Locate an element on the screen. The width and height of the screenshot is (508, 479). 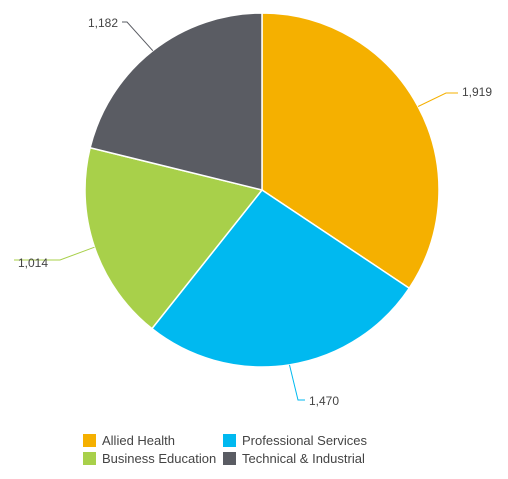
legend-item-business-education: Business Education is located at coordinates (153, 458).